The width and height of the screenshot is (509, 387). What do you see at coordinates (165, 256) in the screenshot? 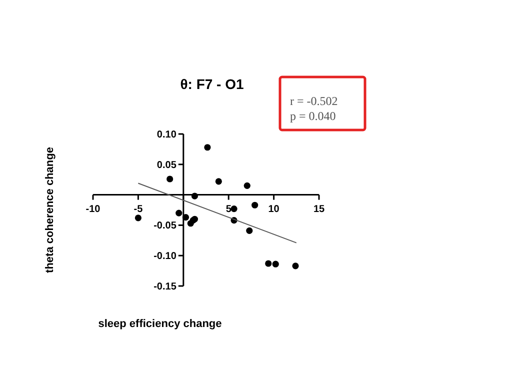
I see `y-tick-label: -0.10` at bounding box center [165, 256].